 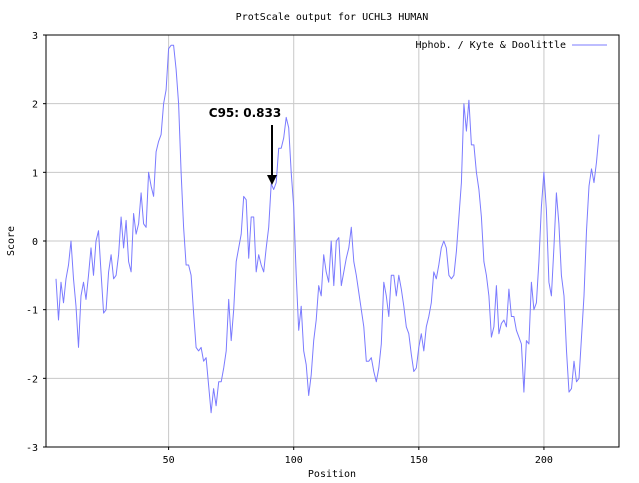 I want to click on y-tick-label: 2, so click(x=35, y=105).